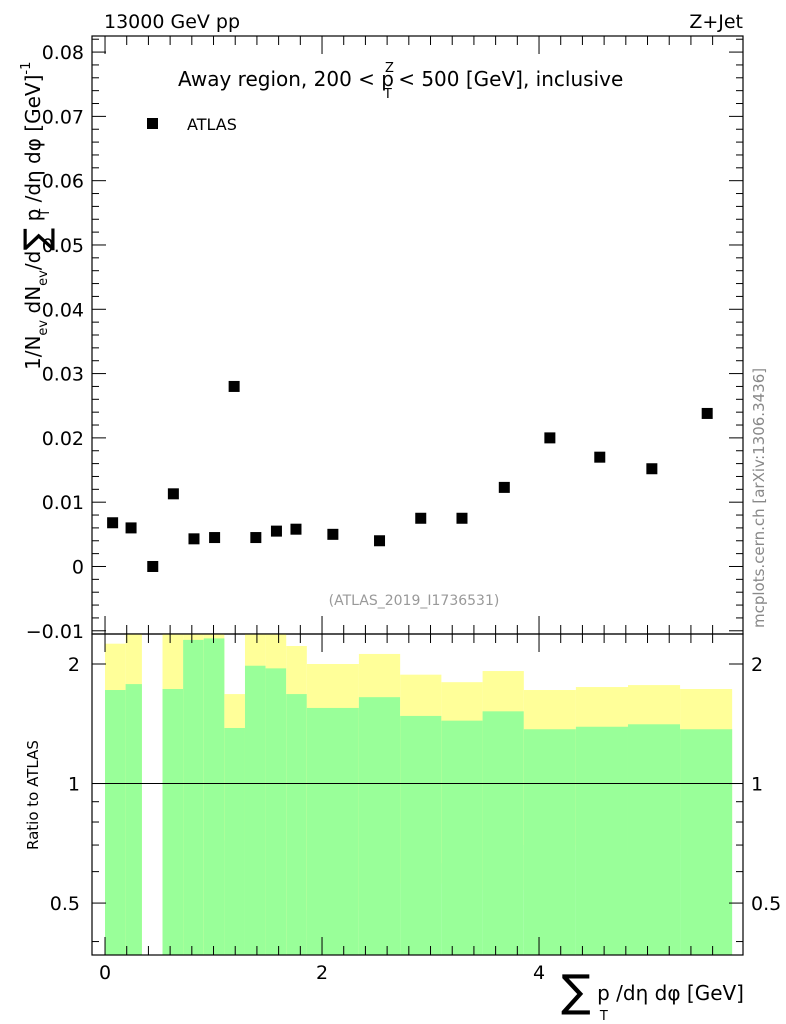 Image resolution: width=786 pixels, height=1024 pixels. Describe the element at coordinates (212, 124) in the screenshot. I see `legend-label-atlas: ATLAS` at that location.